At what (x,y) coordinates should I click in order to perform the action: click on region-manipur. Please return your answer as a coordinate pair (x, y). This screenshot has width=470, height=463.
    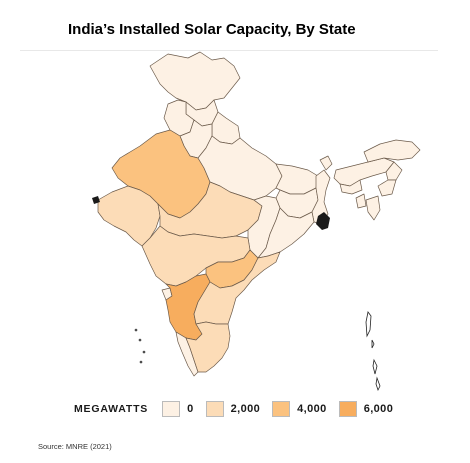
    Looking at the image, I should click on (387, 188).